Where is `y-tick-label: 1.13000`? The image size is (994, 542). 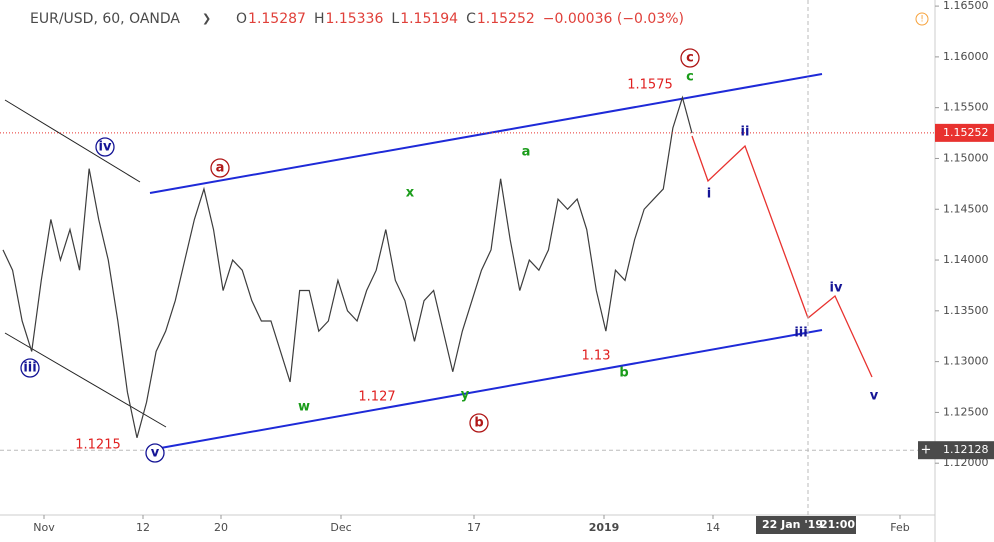 y-tick-label: 1.13000 is located at coordinates (966, 361).